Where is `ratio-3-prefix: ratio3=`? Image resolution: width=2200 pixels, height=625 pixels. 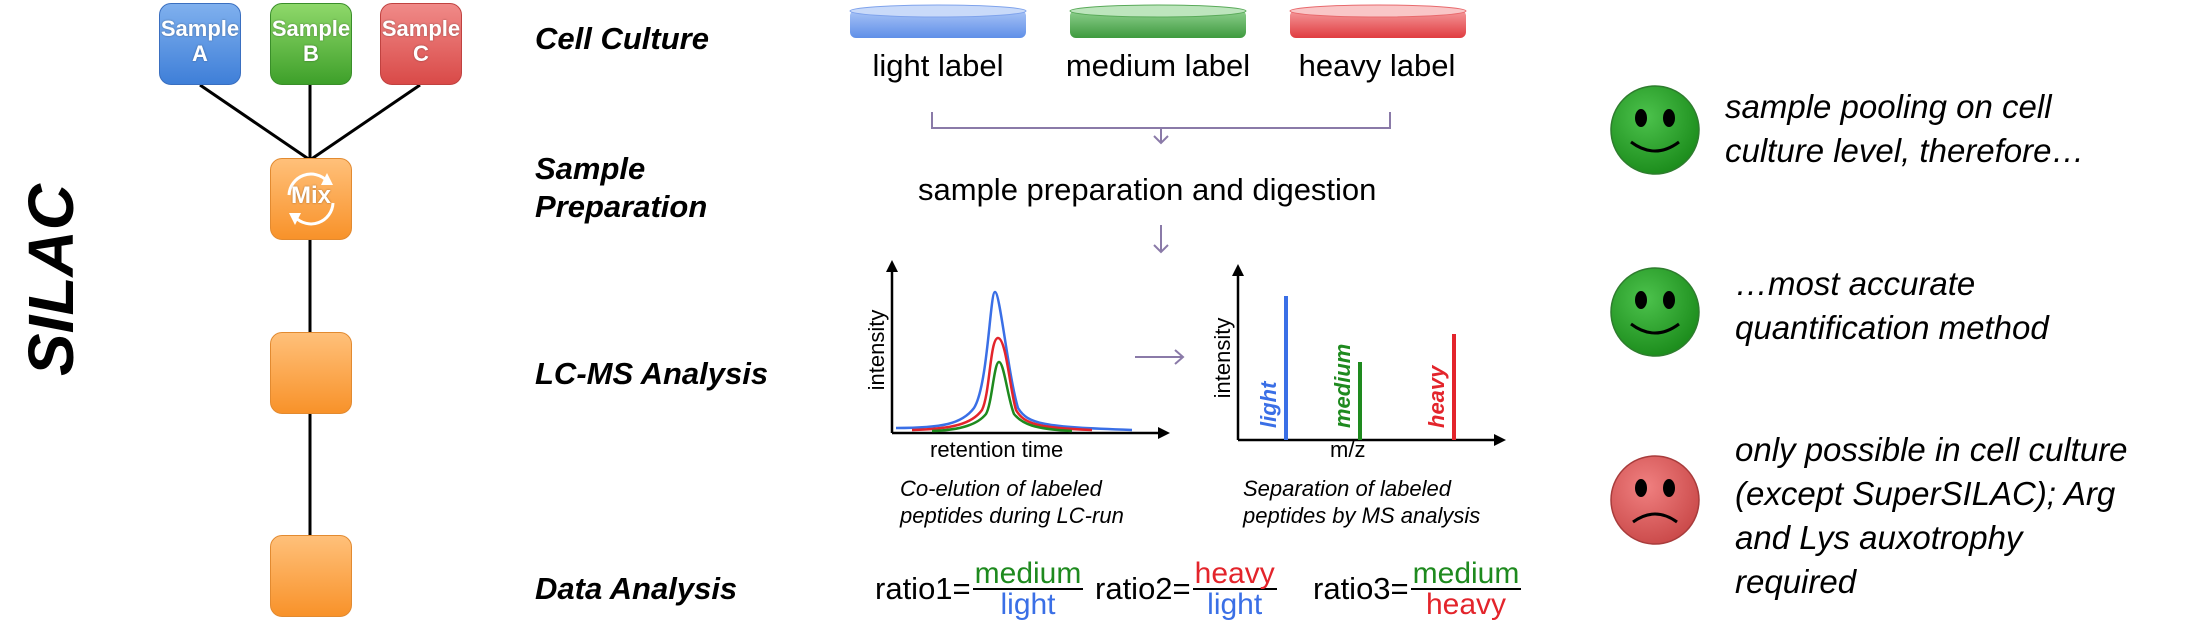 ratio-3-prefix: ratio3= is located at coordinates (1361, 588).